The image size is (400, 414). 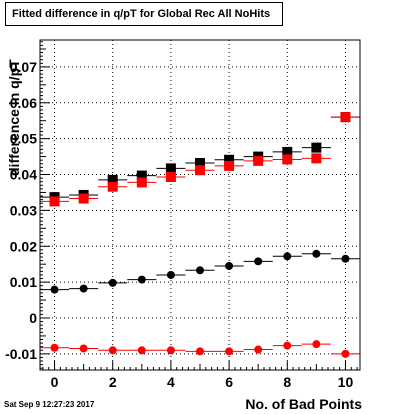 What do you see at coordinates (55, 382) in the screenshot?
I see `x-tick-label: 0` at bounding box center [55, 382].